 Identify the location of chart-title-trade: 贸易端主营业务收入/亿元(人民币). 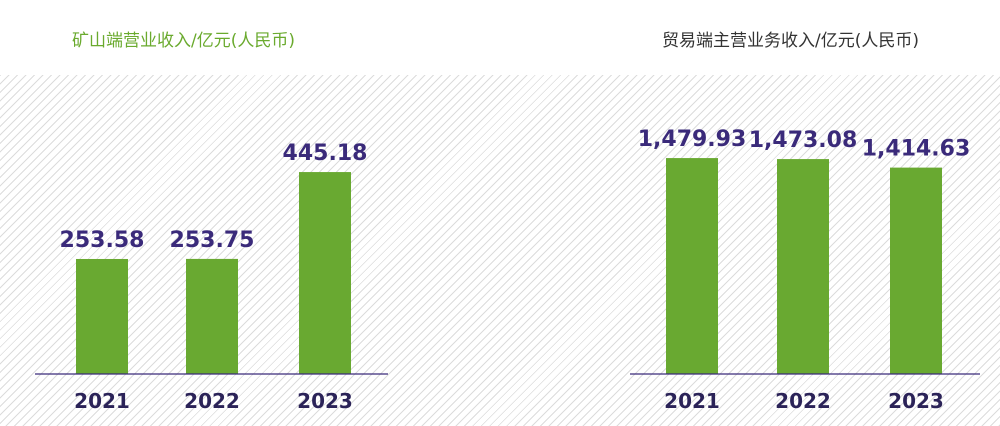
(790, 41).